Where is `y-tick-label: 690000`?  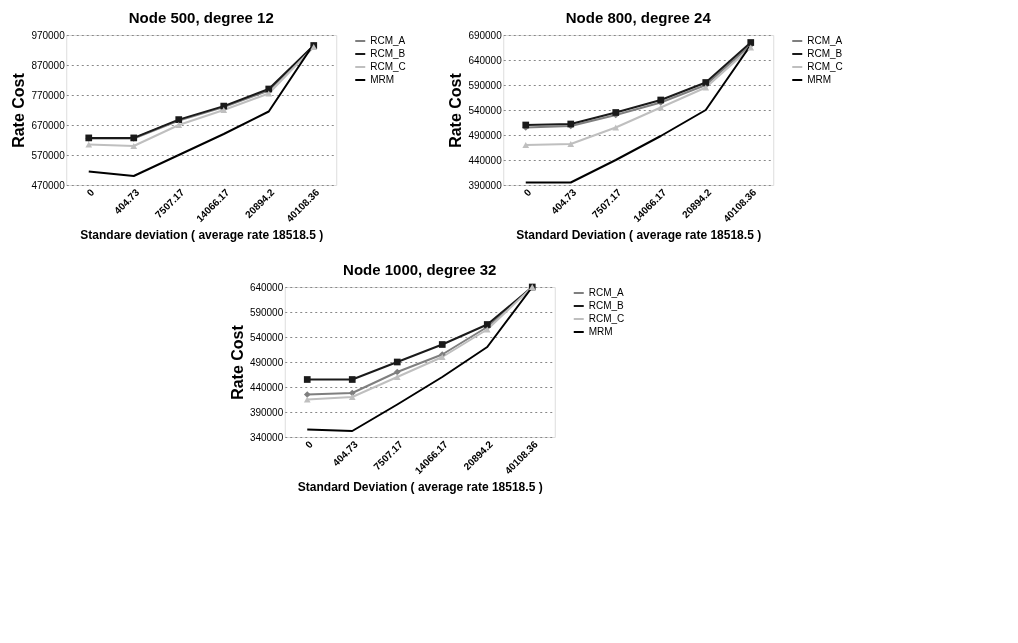
y-tick-label: 690000 is located at coordinates (485, 35).